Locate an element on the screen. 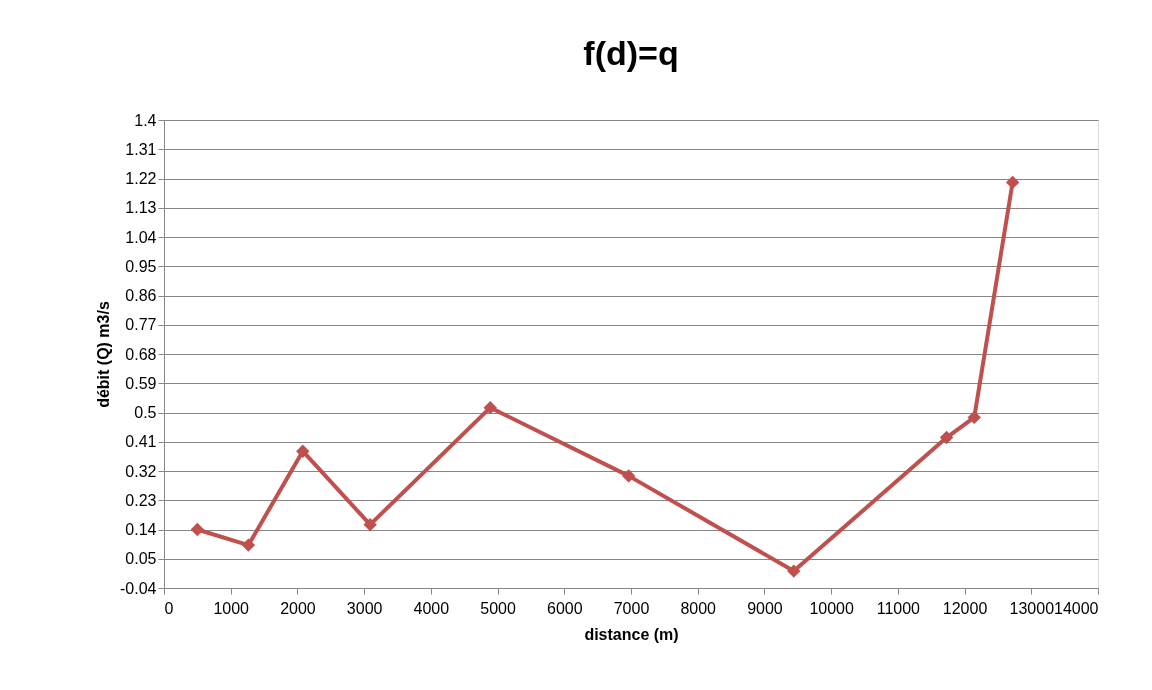 This screenshot has width=1152, height=690. y-tick-label: 1.04 is located at coordinates (141, 237).